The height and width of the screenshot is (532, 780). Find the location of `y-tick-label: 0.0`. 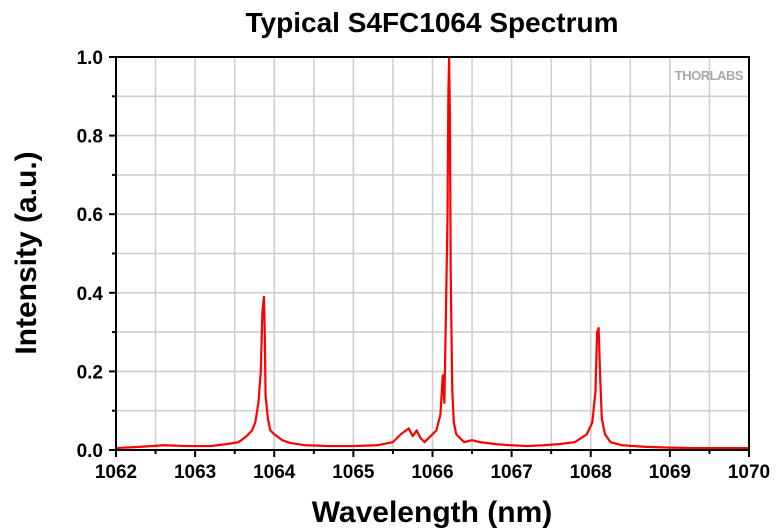

y-tick-label: 0.0 is located at coordinates (90, 451).